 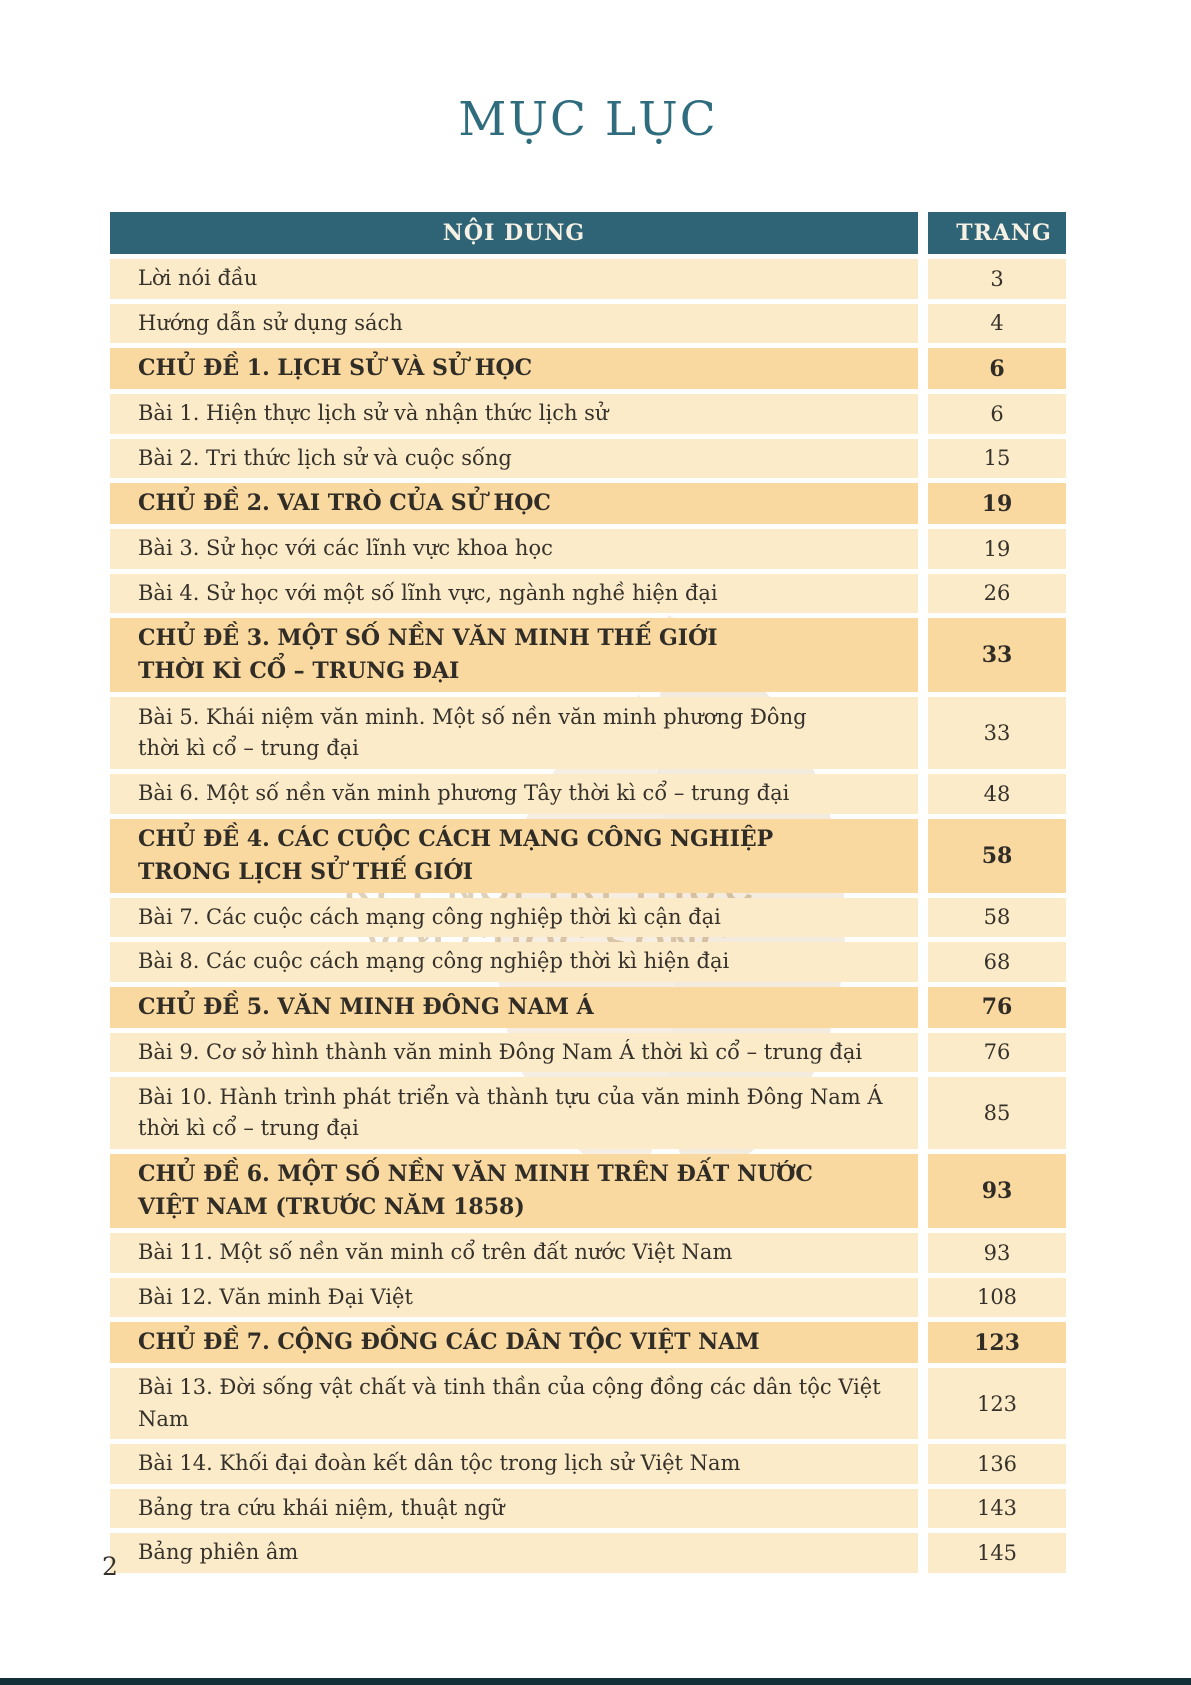 I want to click on table-row: Hướng dẫn sử dụng sách 4, so click(x=588, y=323).